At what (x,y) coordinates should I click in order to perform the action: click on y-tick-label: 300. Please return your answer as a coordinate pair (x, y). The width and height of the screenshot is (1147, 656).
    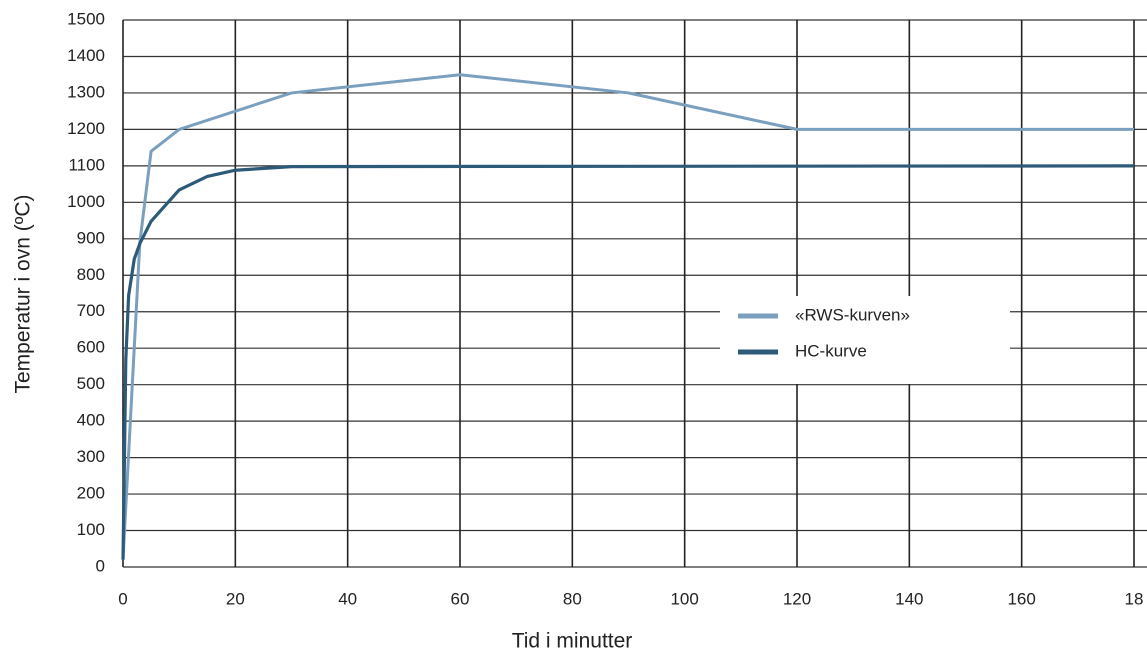
    Looking at the image, I should click on (91, 456).